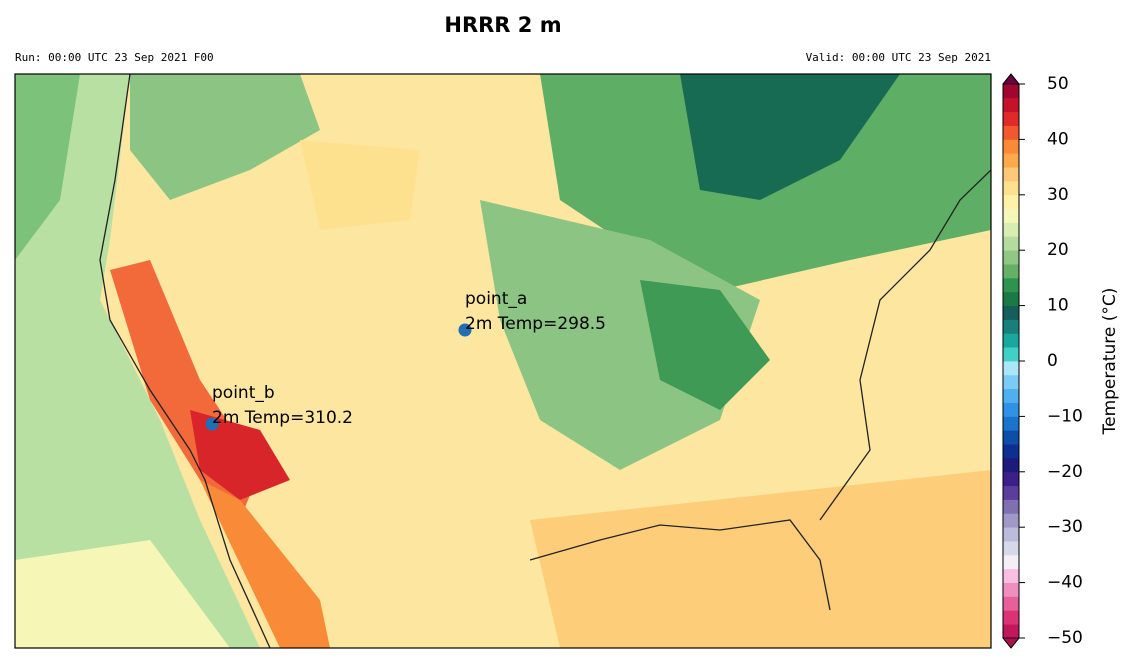 Image resolution: width=1137 pixels, height=666 pixels. What do you see at coordinates (114, 57) in the screenshot?
I see `run-label: Run: 00:00 UTC 23 Sep 2021 F00` at bounding box center [114, 57].